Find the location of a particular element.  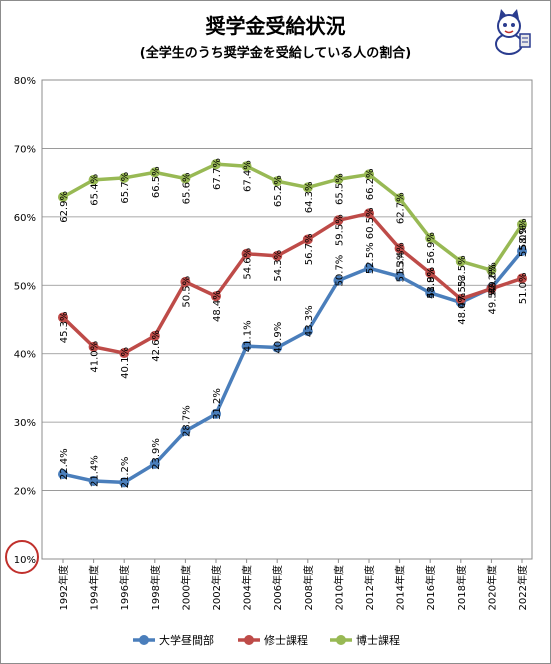

chart-subtitle: (全学生のうち奨学金を受給している人の割合) is located at coordinates (275, 53).